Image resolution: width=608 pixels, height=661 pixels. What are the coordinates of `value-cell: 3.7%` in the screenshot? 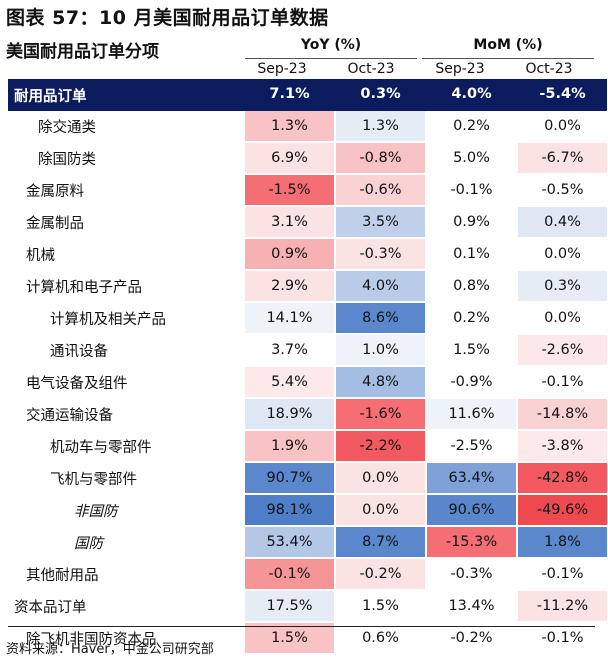 It's located at (288, 351).